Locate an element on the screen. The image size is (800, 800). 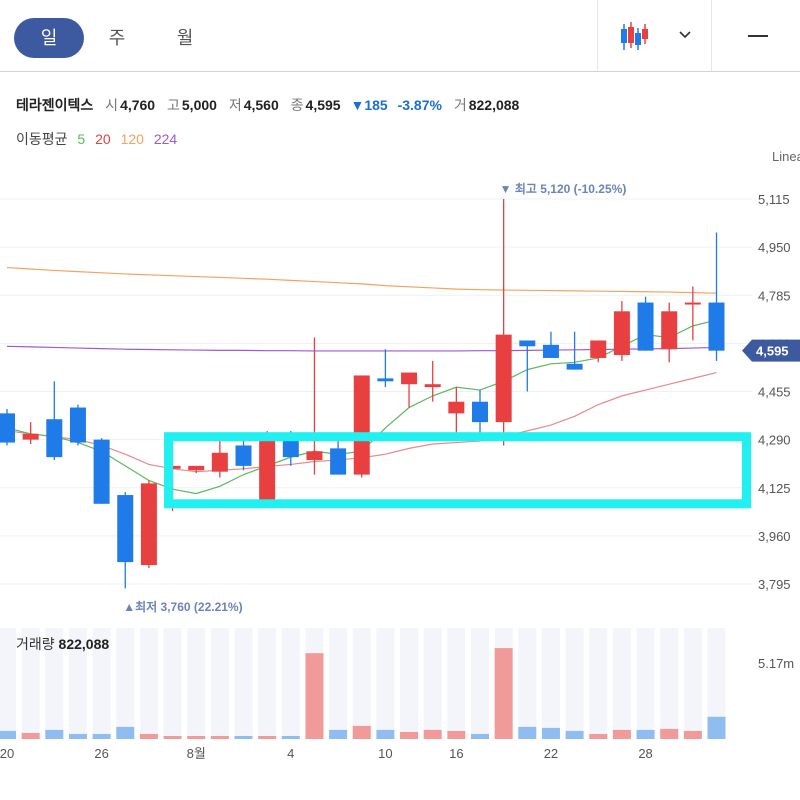
menu-icon is located at coordinates (758, 36).